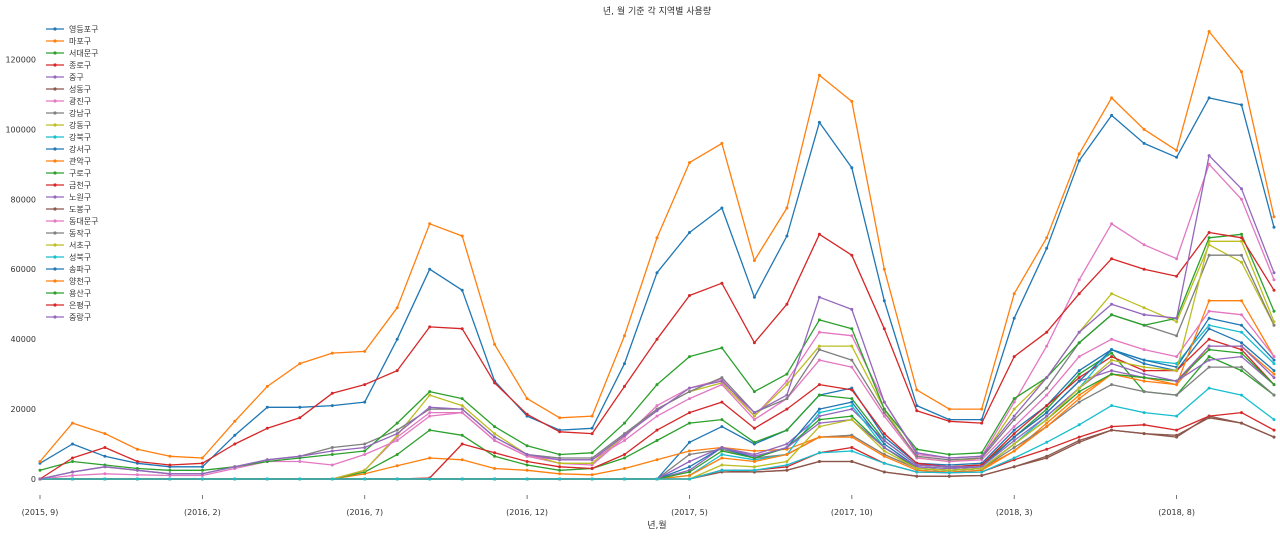 The width and height of the screenshot is (1280, 539). Describe the element at coordinates (68, 149) in the screenshot. I see `legend-item: 강서구` at that location.